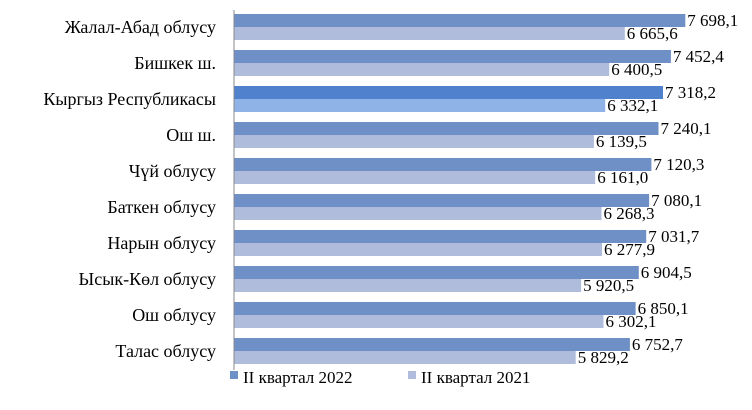 This screenshot has width=752, height=410. Describe the element at coordinates (666, 272) in the screenshot. I see `value-label-2022: 6 904,5` at that location.